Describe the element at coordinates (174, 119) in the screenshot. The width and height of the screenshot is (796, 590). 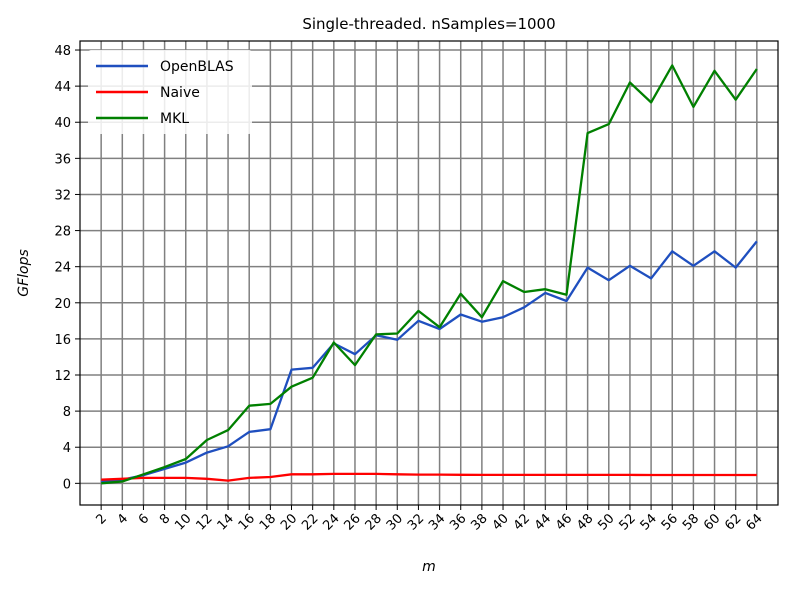
I see `legend-label: MKL` at that location.